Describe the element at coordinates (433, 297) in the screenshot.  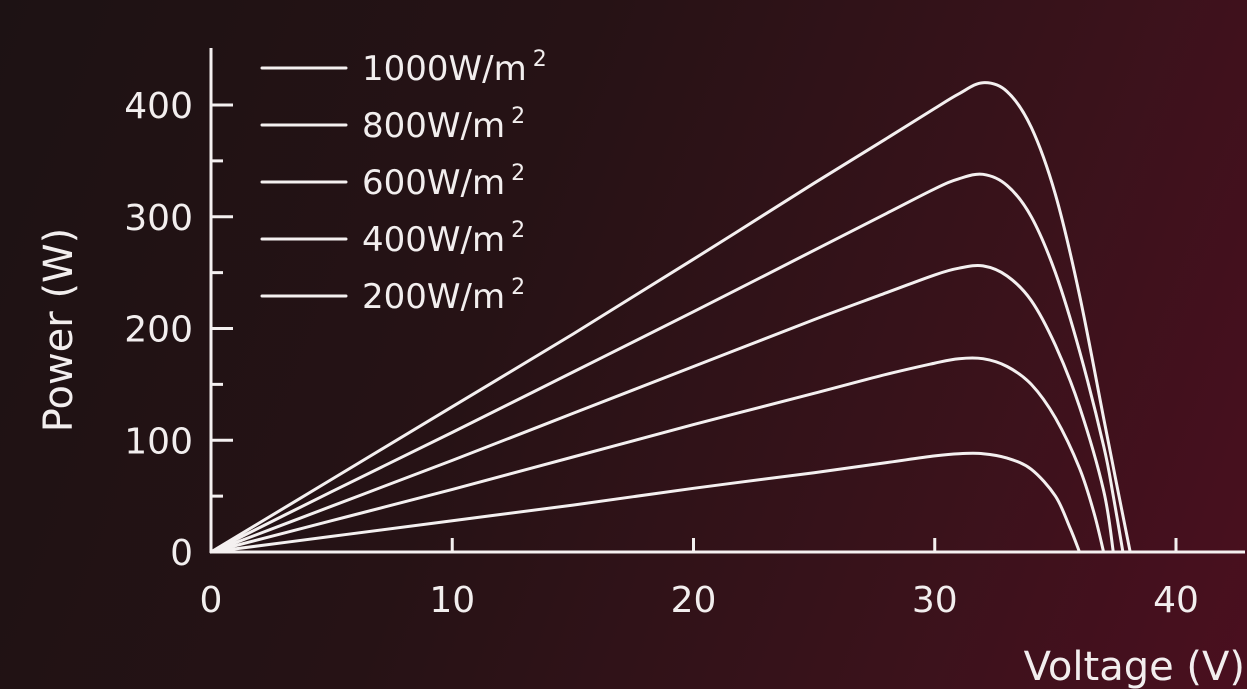
I see `legend-label-text: 200W/m` at that location.